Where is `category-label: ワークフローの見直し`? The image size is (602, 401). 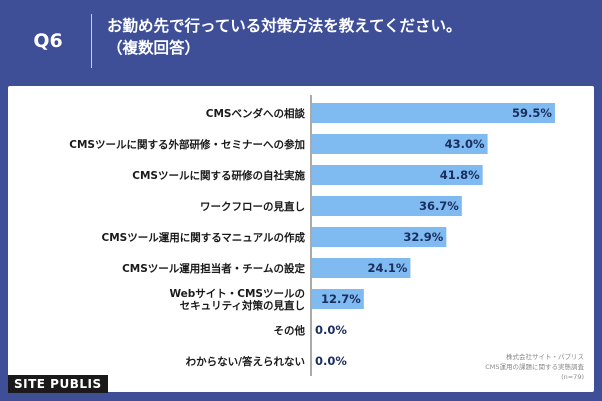 category-label: ワークフローの見直し is located at coordinates (252, 206).